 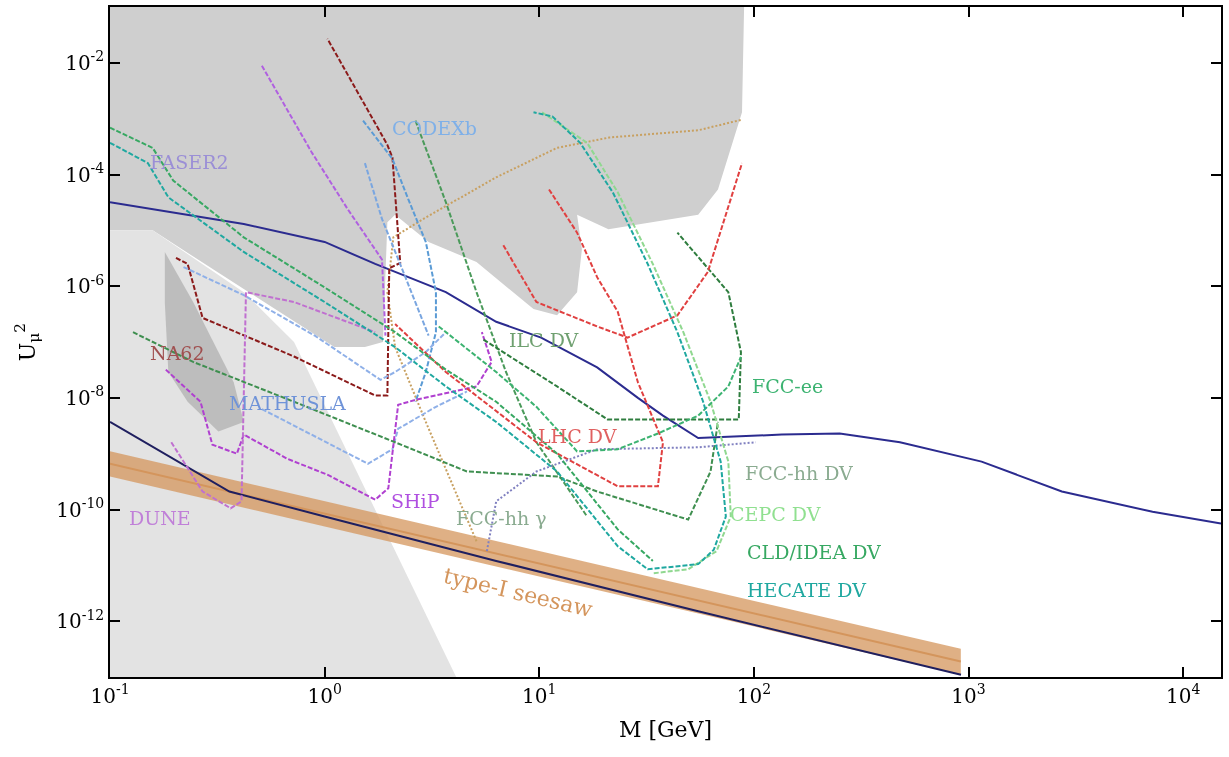 I want to click on y-tick-label: 10$^{-8}$, so click(x=85, y=396).